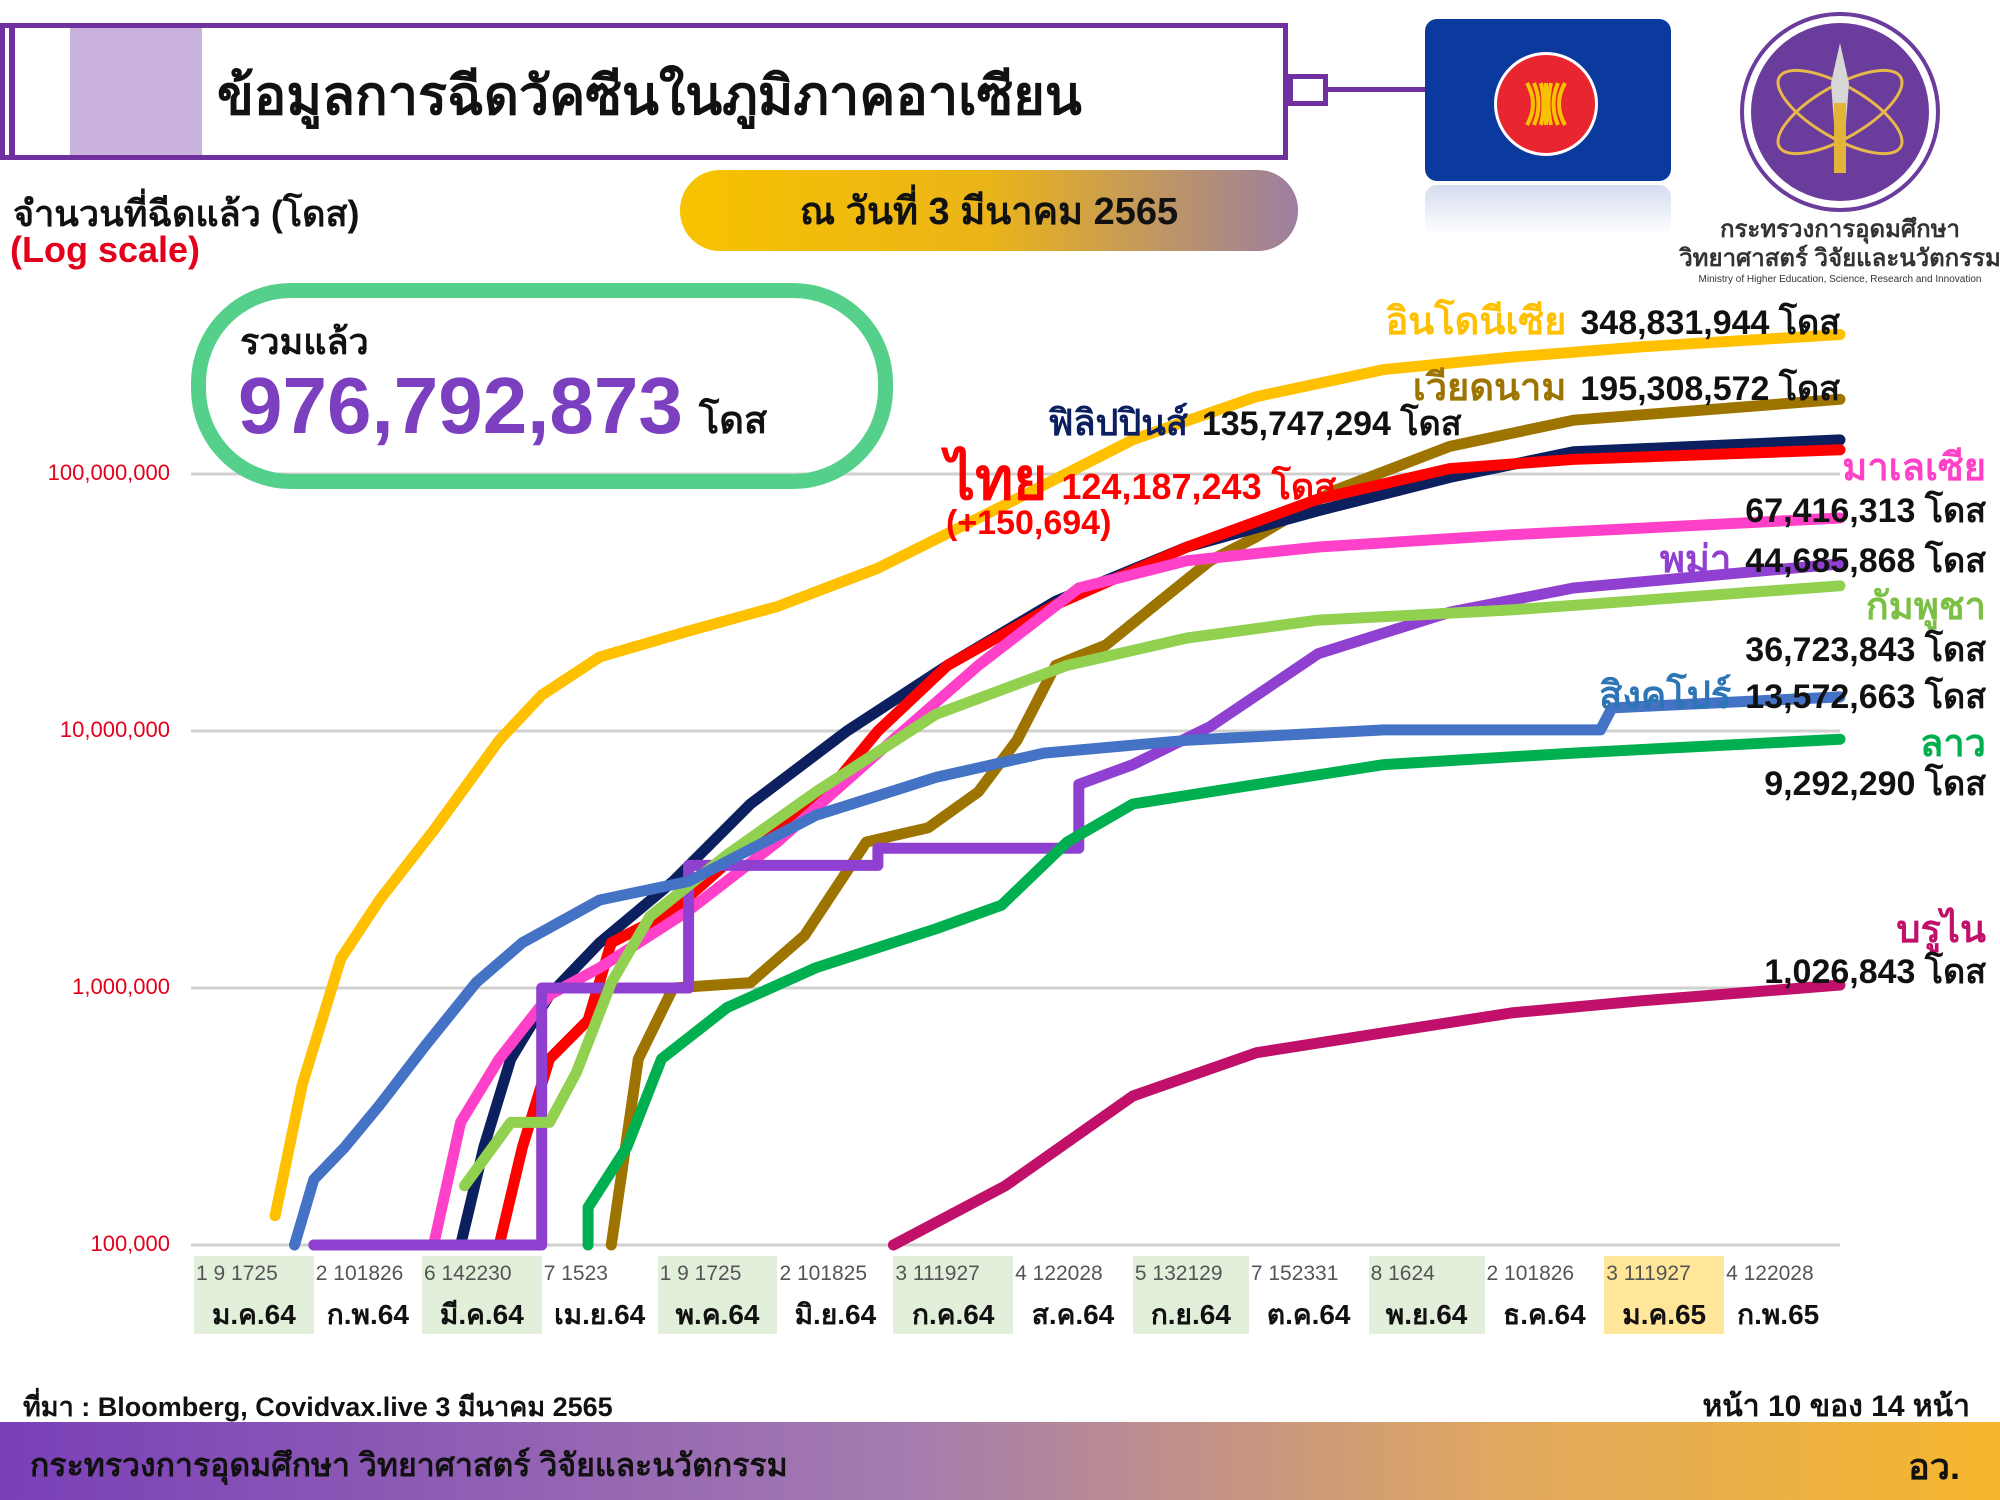  What do you see at coordinates (481, 1314) in the screenshot?
I see `x-tick-month: มี.ค.64` at bounding box center [481, 1314].